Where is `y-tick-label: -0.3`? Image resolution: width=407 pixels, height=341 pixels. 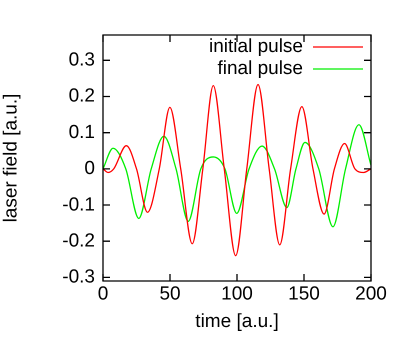 y-tick-label: -0.3 is located at coordinates (78, 277).